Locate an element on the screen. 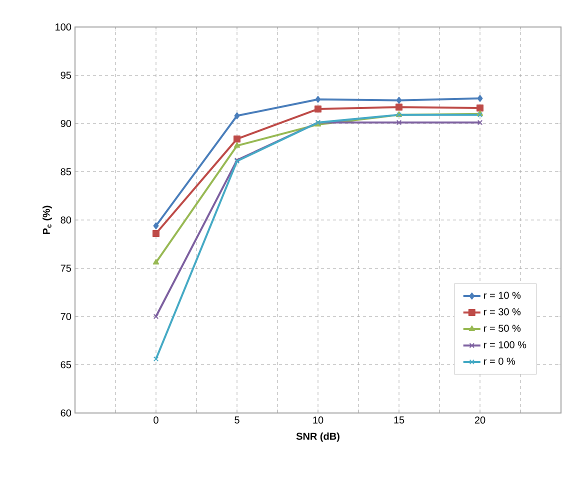 This screenshot has width=579, height=480. legend-label: r = 10 % is located at coordinates (502, 295).